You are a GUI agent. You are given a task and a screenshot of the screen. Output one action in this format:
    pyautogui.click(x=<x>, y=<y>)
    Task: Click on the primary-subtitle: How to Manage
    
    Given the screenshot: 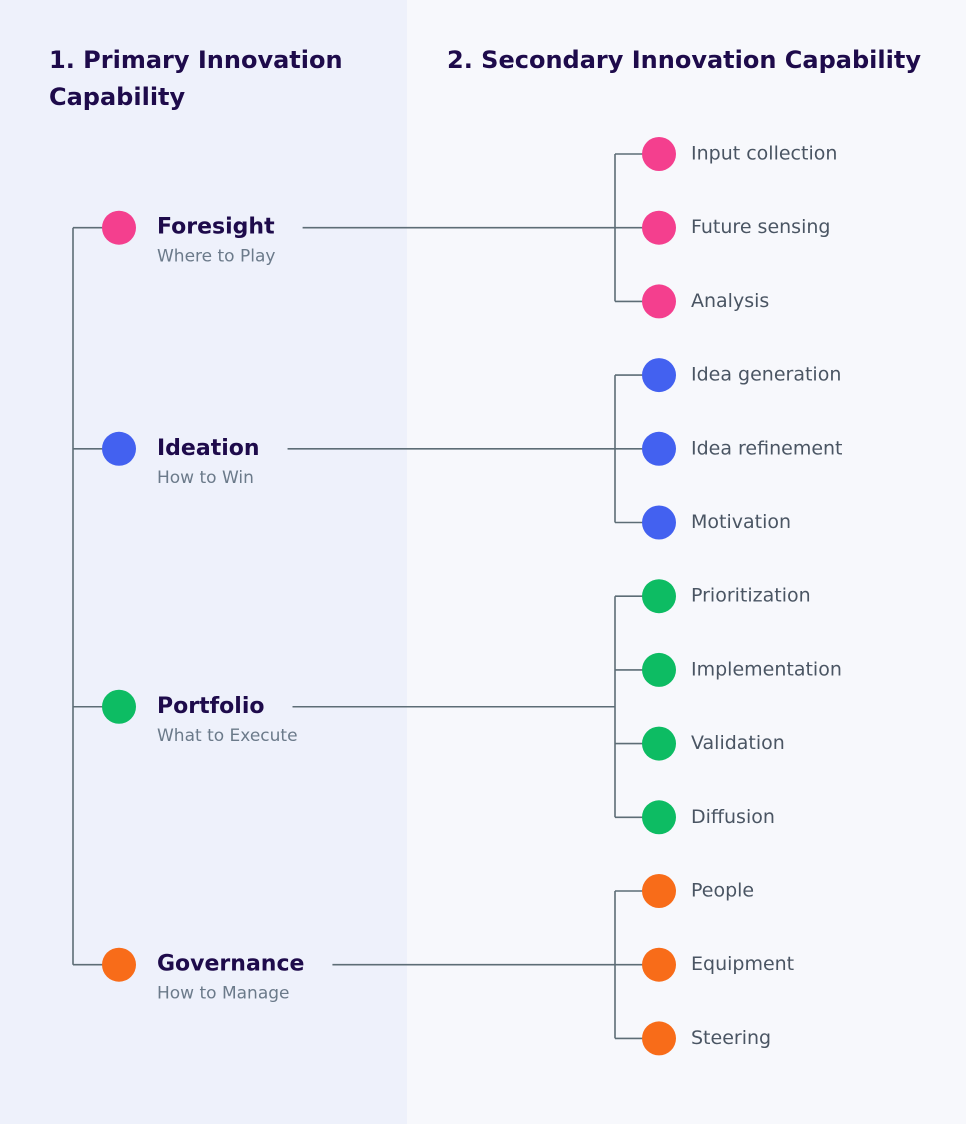 What is the action you would take?
    pyautogui.click(x=223, y=994)
    